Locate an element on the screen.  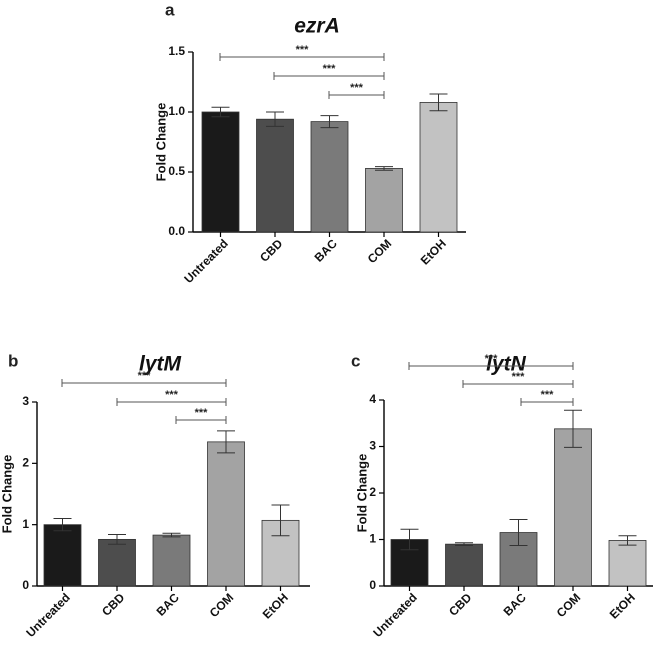
category-label-b-untreated: Untreated is located at coordinates (48, 615).